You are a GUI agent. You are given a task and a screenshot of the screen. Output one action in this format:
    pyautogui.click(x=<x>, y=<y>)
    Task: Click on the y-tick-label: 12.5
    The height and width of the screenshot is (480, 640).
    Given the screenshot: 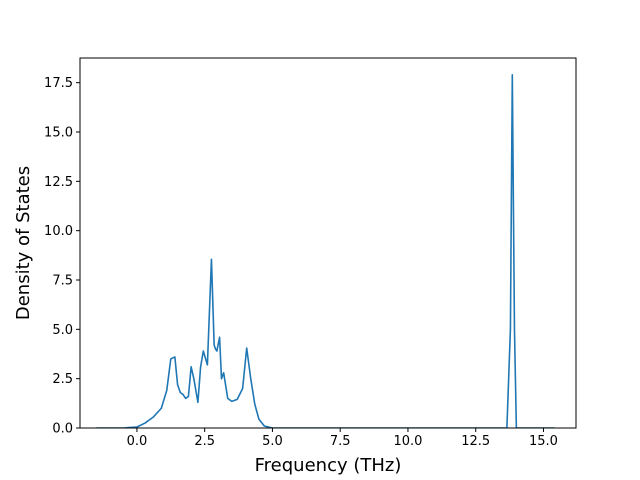 What is the action you would take?
    pyautogui.click(x=58, y=182)
    